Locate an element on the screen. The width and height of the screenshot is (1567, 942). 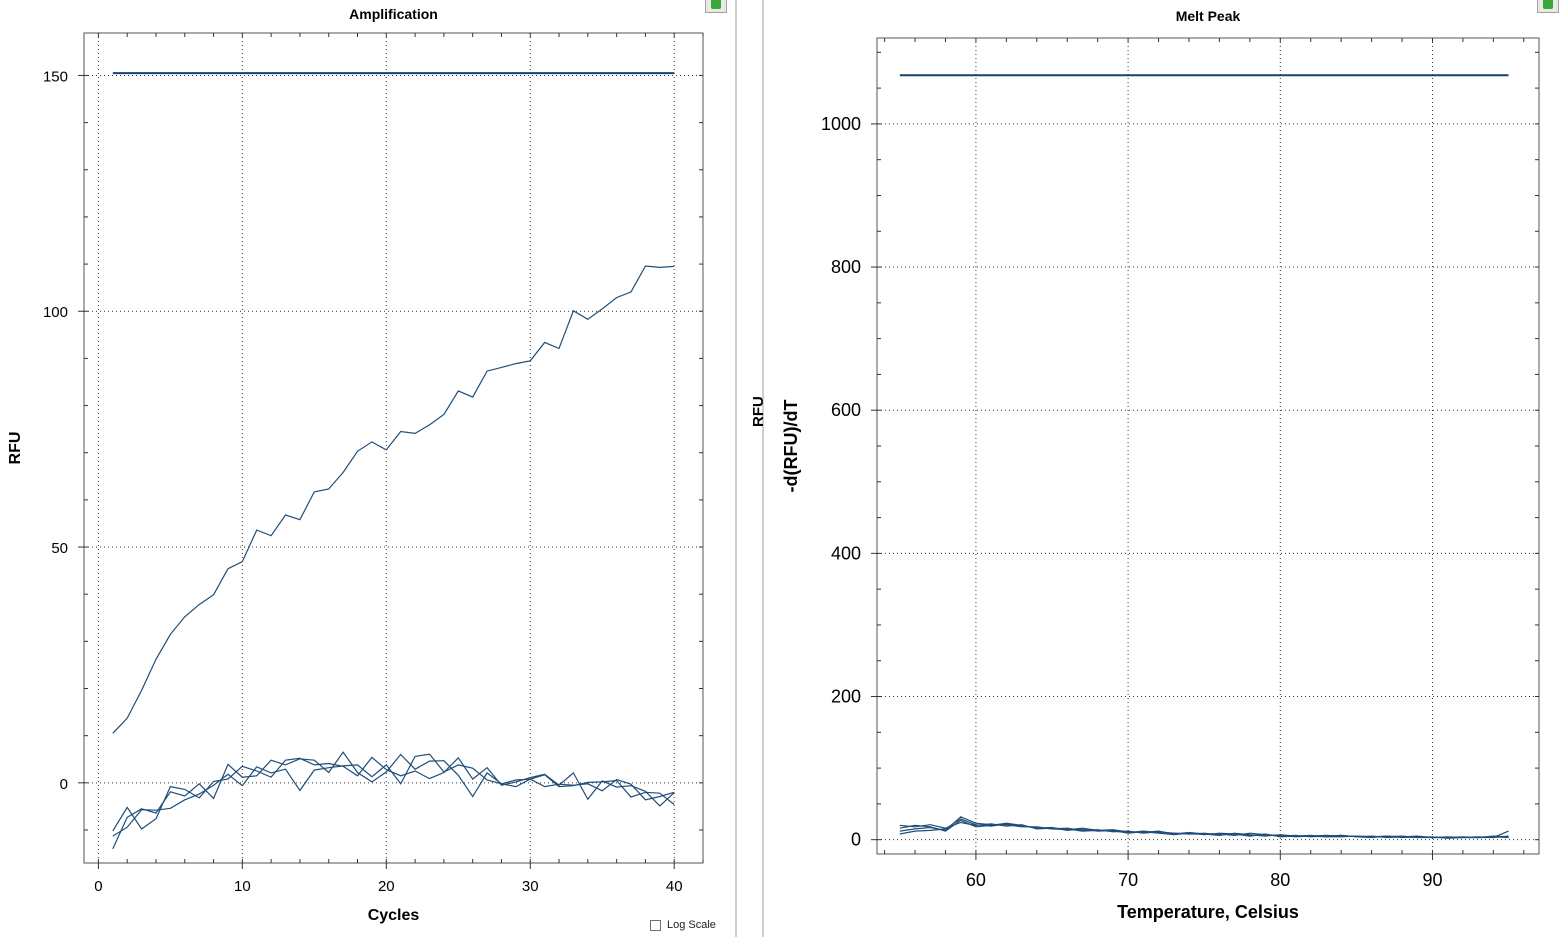
log-scale-toggle: Log Scale is located at coordinates (683, 925).